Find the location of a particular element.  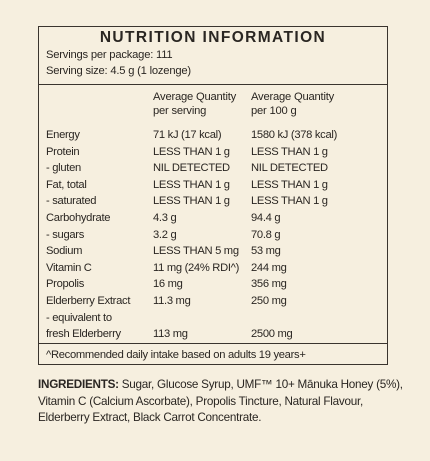

panel-title: NUTRITION INFORMATION is located at coordinates (213, 37).